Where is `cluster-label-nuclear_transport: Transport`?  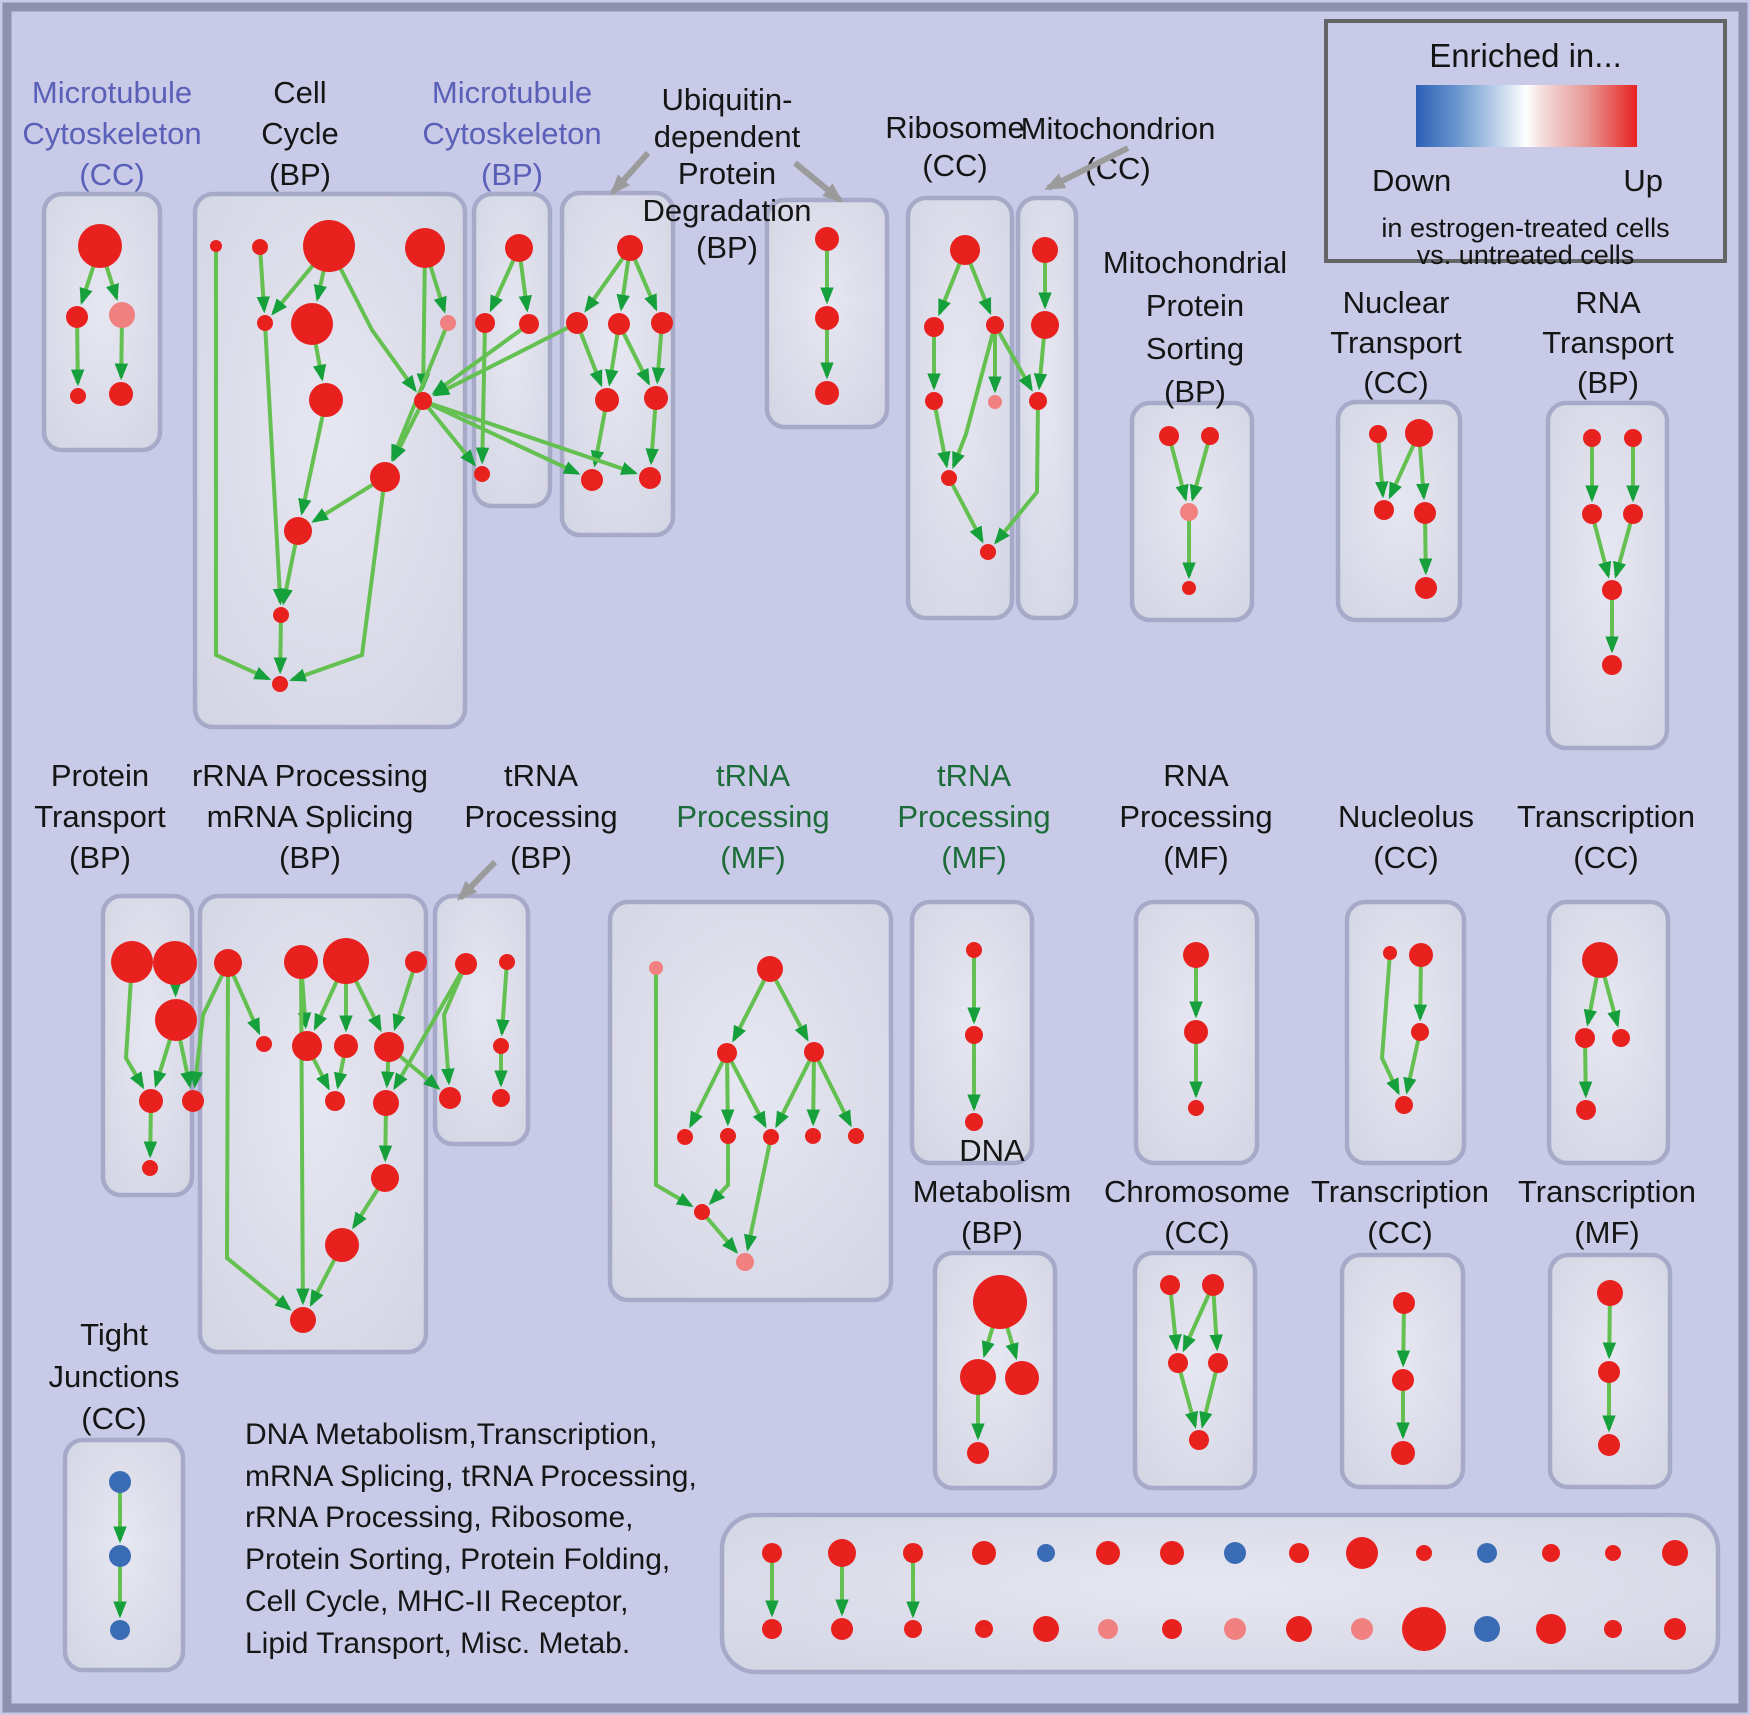 cluster-label-nuclear_transport: Transport is located at coordinates (1396, 342).